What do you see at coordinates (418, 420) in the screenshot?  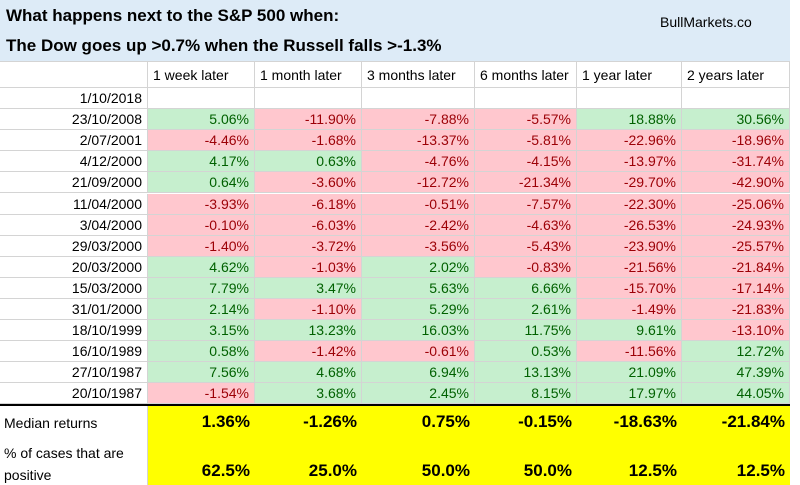 I see `summary-cell: 0.75%` at bounding box center [418, 420].